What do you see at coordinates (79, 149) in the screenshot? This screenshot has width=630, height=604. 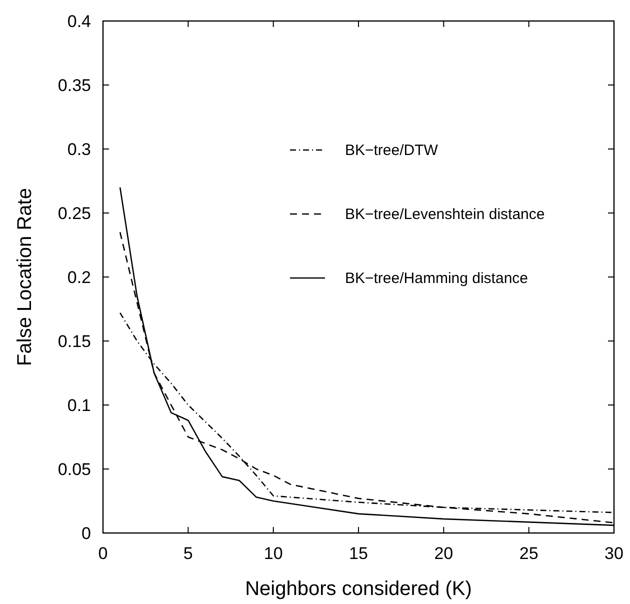 I see `y-tick-label: 0.3` at bounding box center [79, 149].